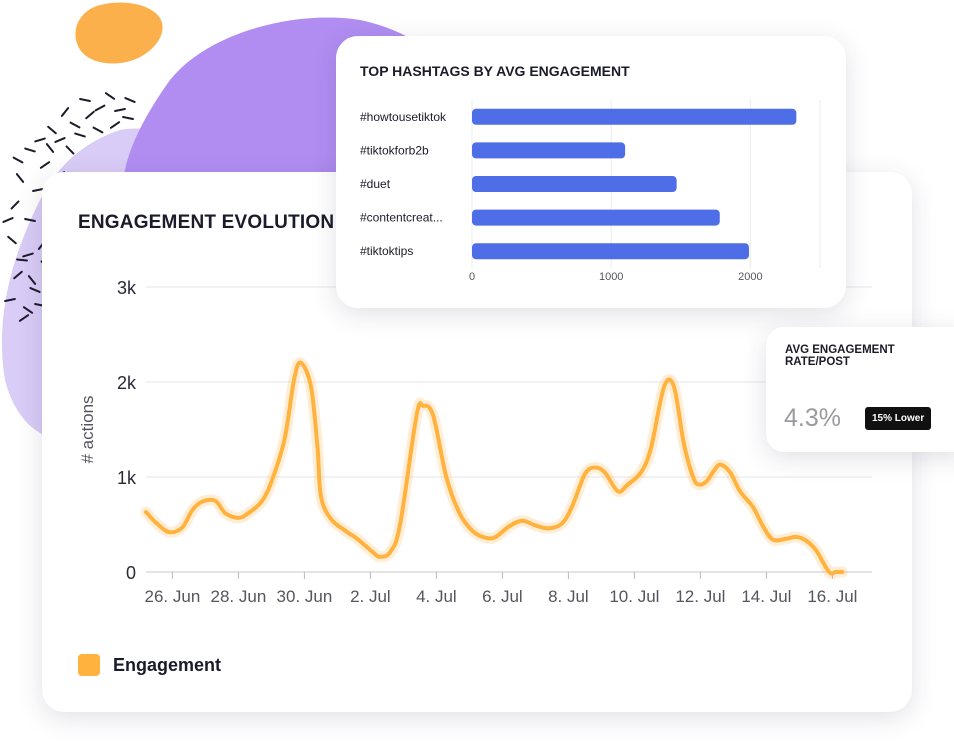 This screenshot has width=954, height=756. I want to click on x-tick-label: 14. Jul, so click(766, 596).